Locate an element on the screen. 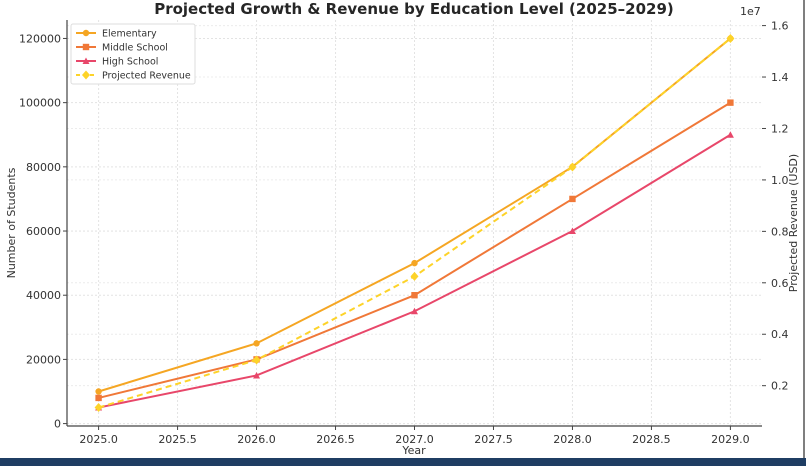 This screenshot has width=806, height=466. legend-label: Projected Revenue is located at coordinates (146, 76).